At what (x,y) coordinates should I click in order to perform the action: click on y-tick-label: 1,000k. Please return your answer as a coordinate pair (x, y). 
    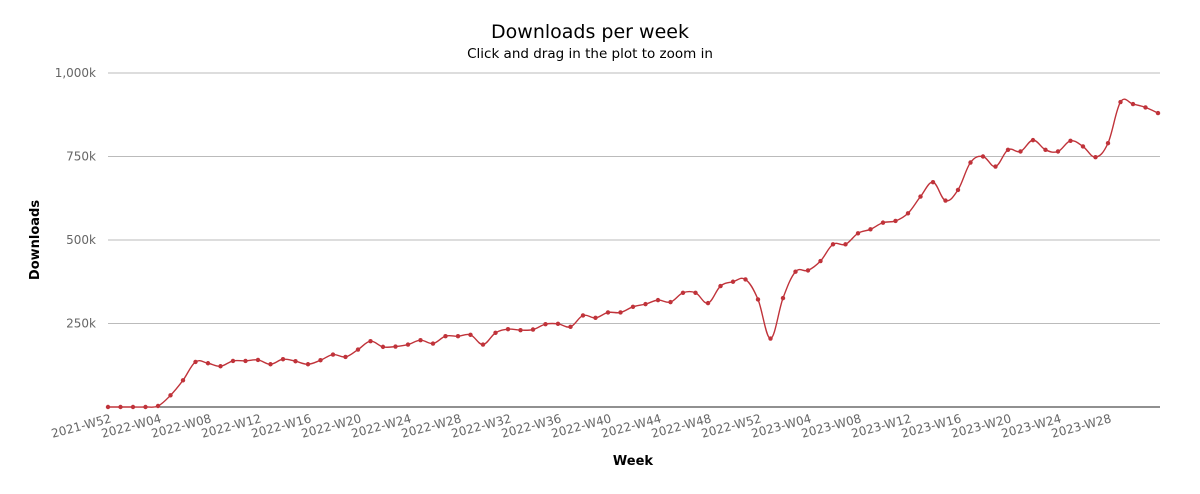
    Looking at the image, I should click on (75, 73).